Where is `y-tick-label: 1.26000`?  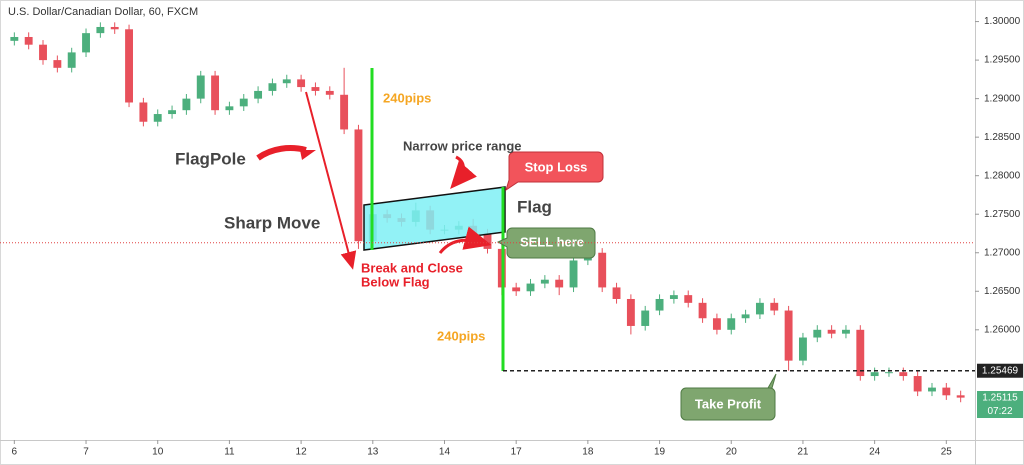 y-tick-label: 1.26000 is located at coordinates (1002, 329).